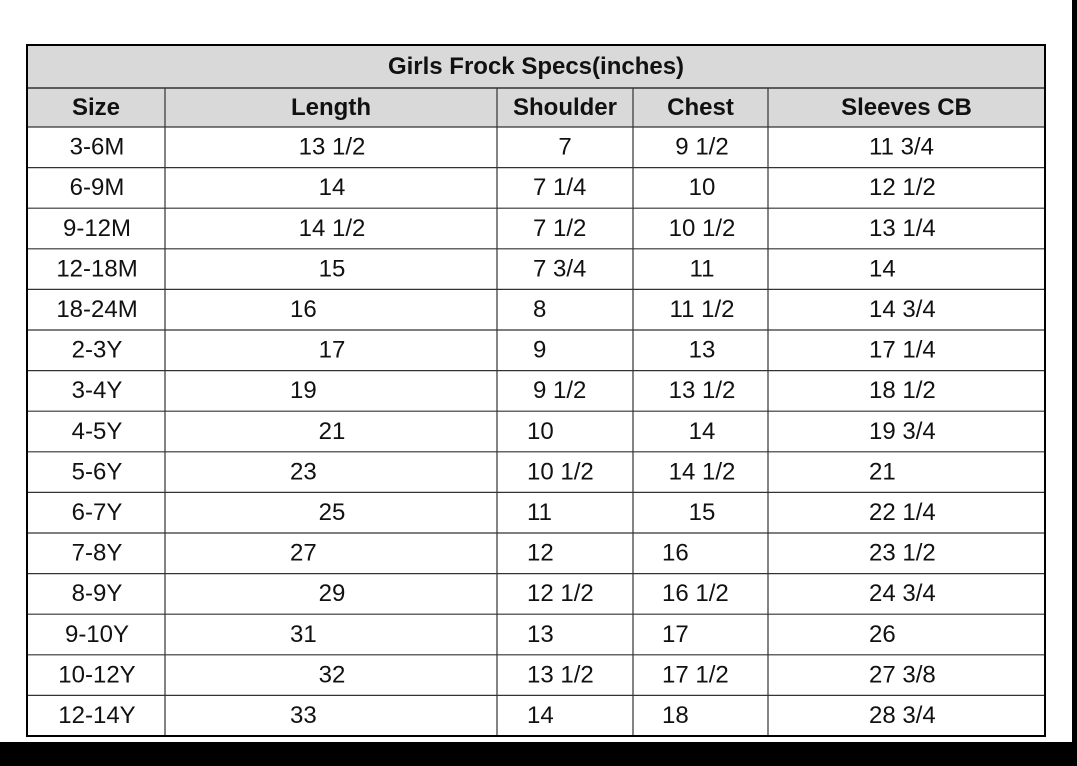 This screenshot has height=766, width=1077. What do you see at coordinates (902, 390) in the screenshot?
I see `spec-cell: 18 1/2` at bounding box center [902, 390].